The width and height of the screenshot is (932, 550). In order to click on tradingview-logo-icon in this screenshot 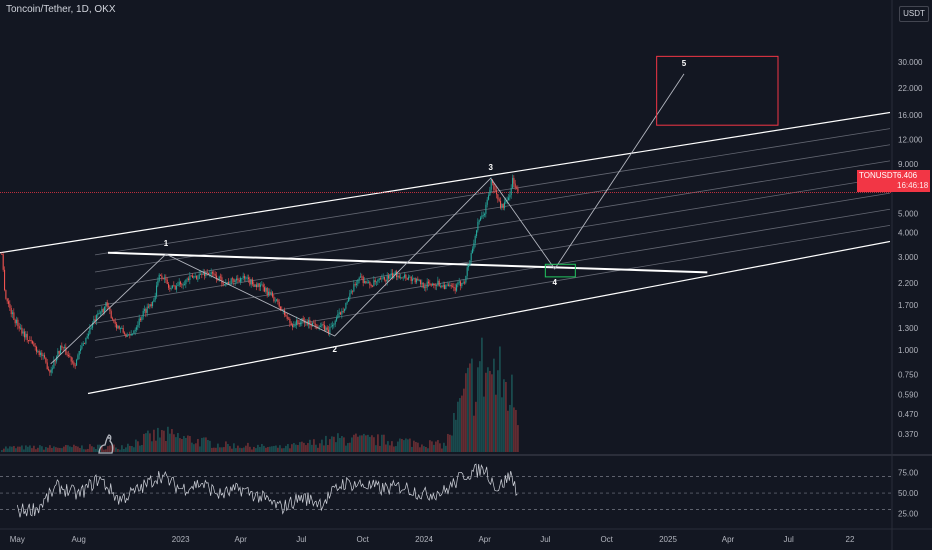, I will do `click(106, 444)`.